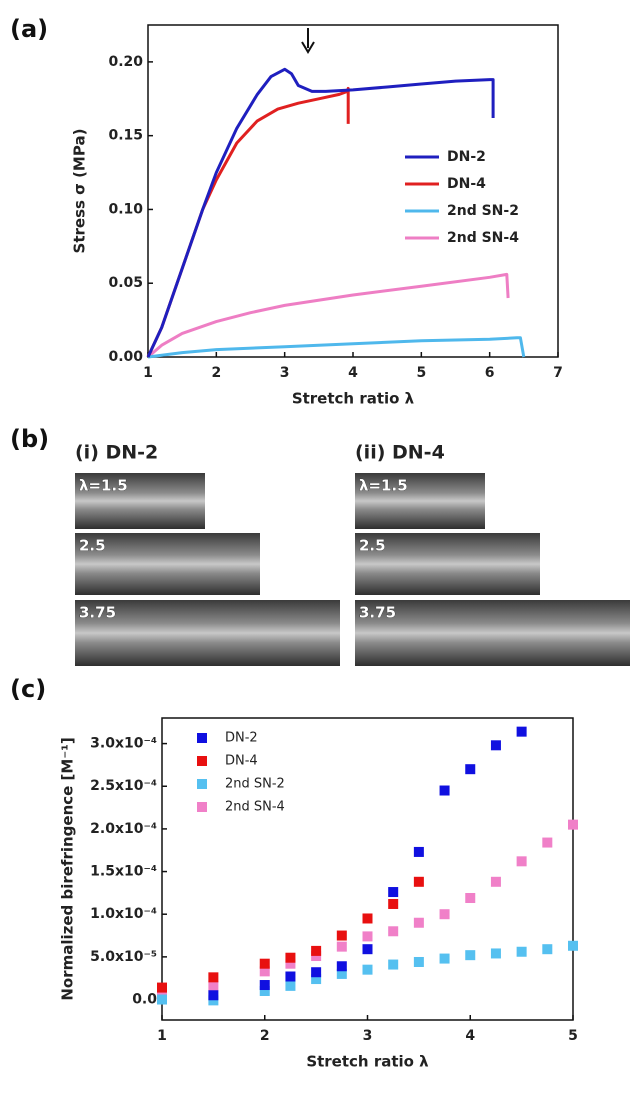 Image resolution: width=633 pixels, height=1106 pixels. What do you see at coordinates (29, 439) in the screenshot?
I see `panel-label: (b)` at bounding box center [29, 439].